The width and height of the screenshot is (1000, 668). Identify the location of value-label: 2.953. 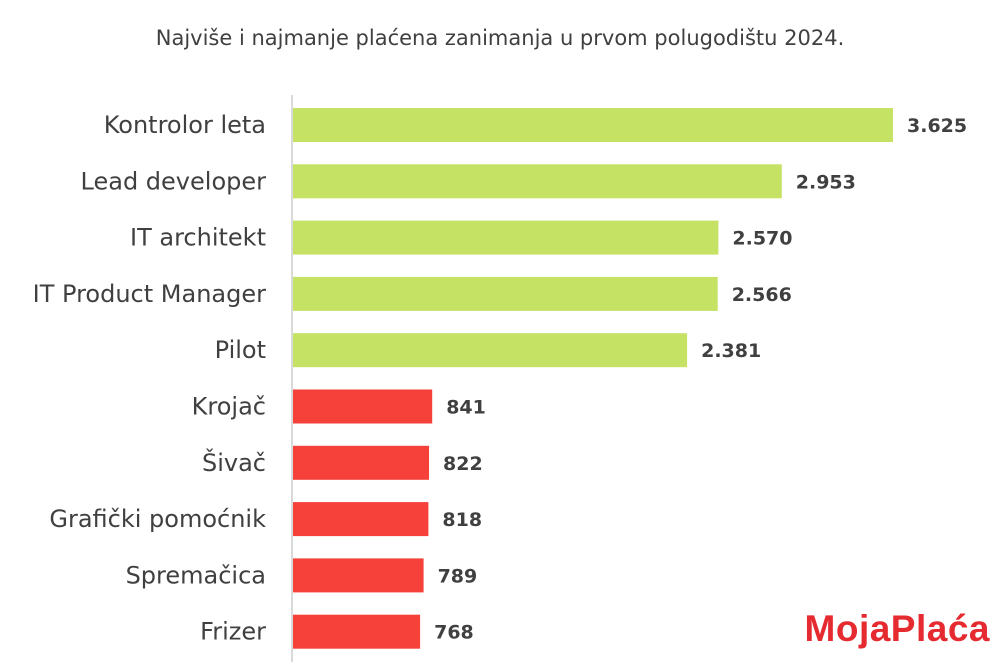
(826, 182).